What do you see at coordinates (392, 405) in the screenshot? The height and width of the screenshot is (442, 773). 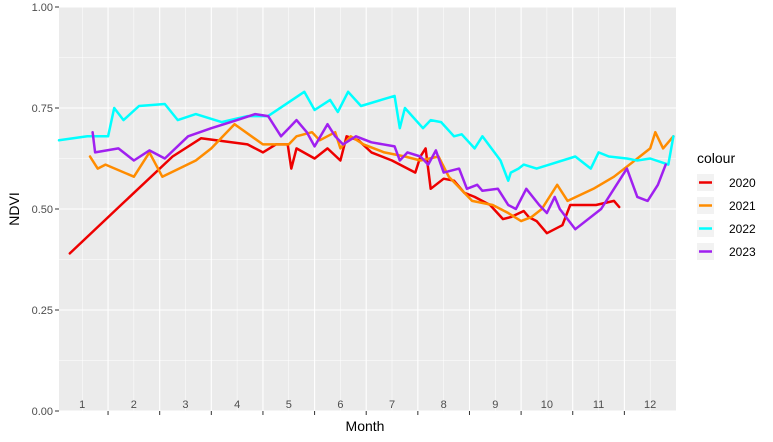 I see `month-label: 7` at bounding box center [392, 405].